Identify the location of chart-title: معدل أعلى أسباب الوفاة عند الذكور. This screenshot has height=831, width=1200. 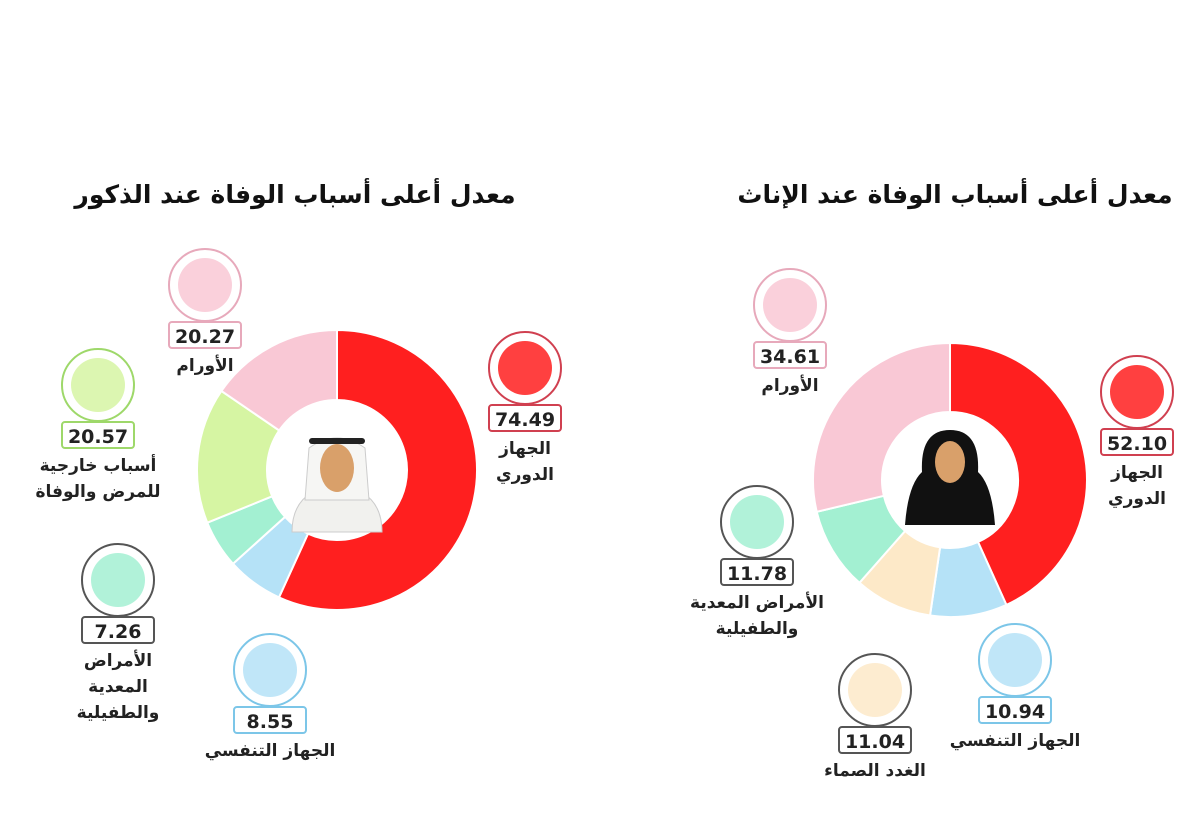
(295, 194).